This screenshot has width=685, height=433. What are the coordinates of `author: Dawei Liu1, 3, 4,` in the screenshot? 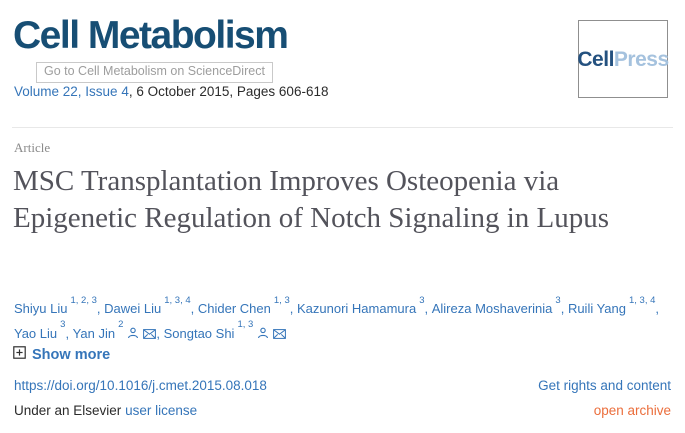 It's located at (151, 306).